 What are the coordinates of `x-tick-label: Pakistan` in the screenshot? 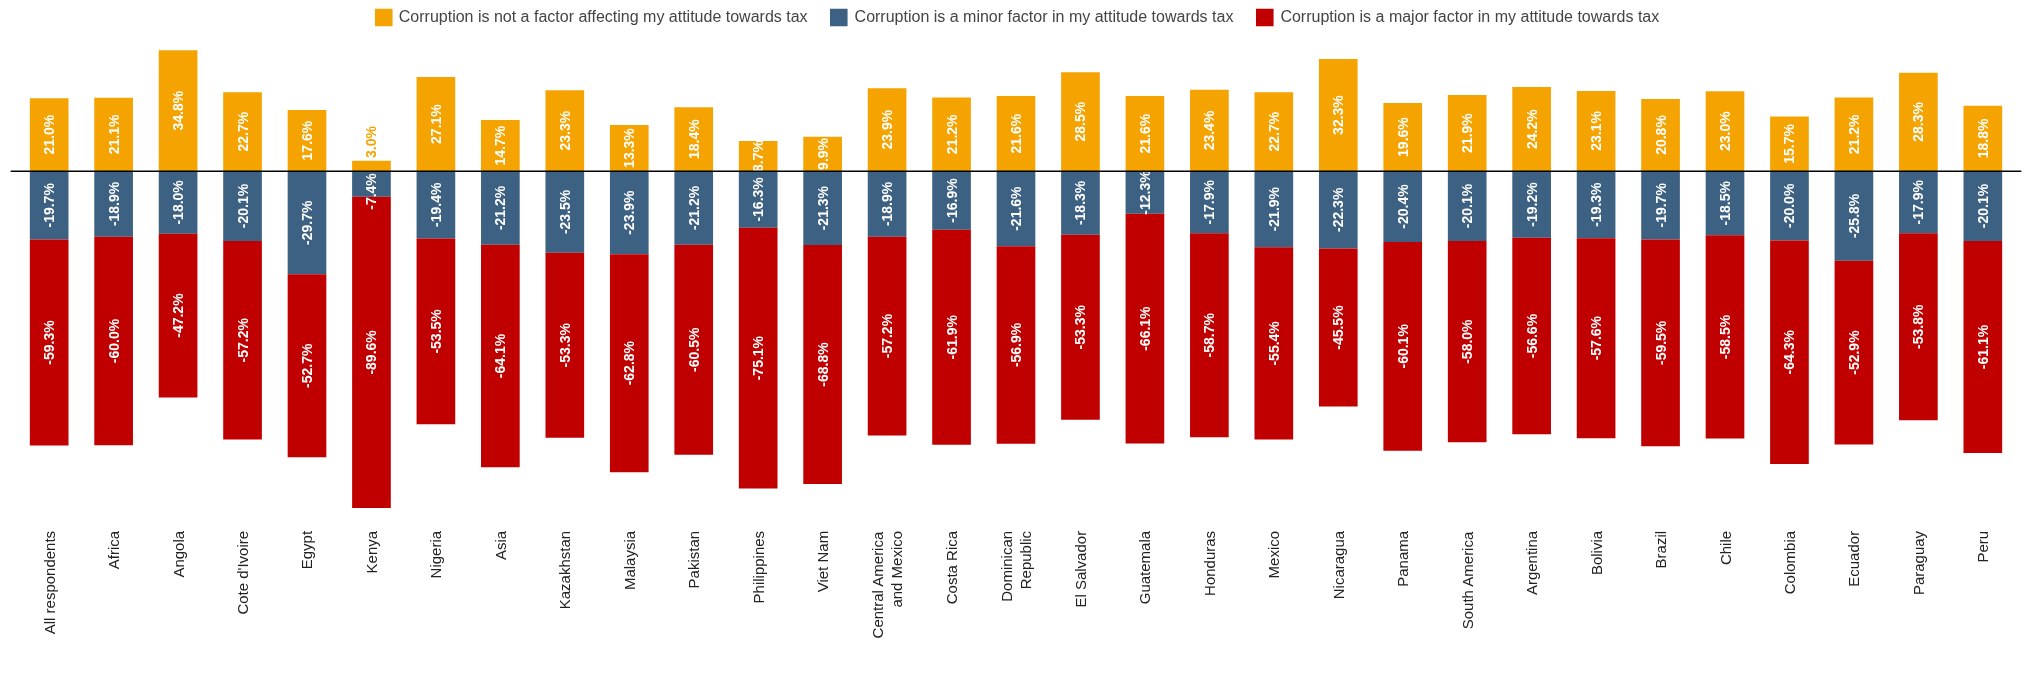 It's located at (694, 559).